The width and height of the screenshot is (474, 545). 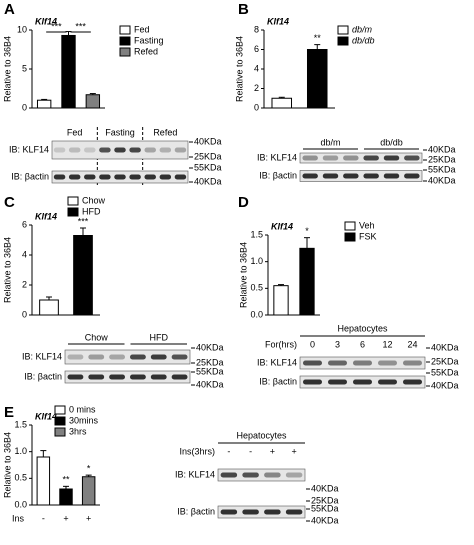 What do you see at coordinates (367, 225) in the screenshot?
I see `legend-label: Veh` at bounding box center [367, 225].